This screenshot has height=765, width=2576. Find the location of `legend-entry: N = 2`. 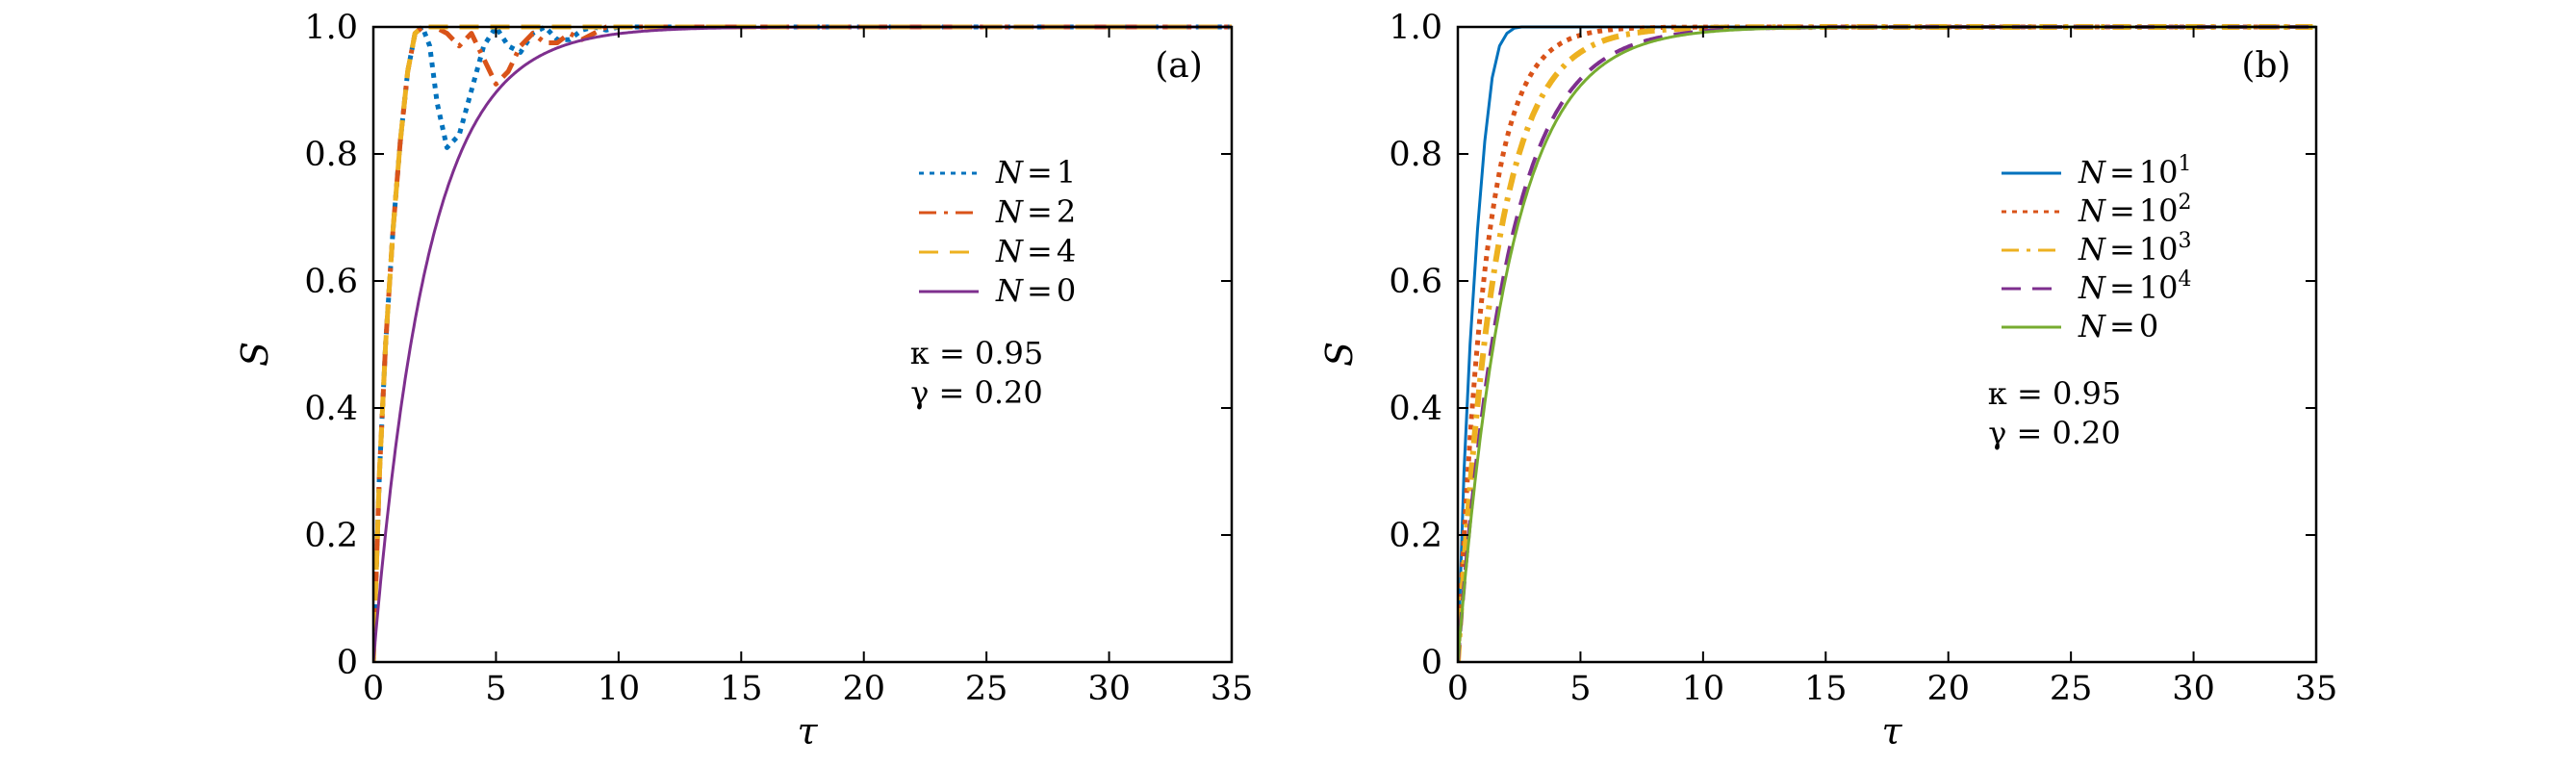

legend-entry: N = 2 is located at coordinates (1035, 212).